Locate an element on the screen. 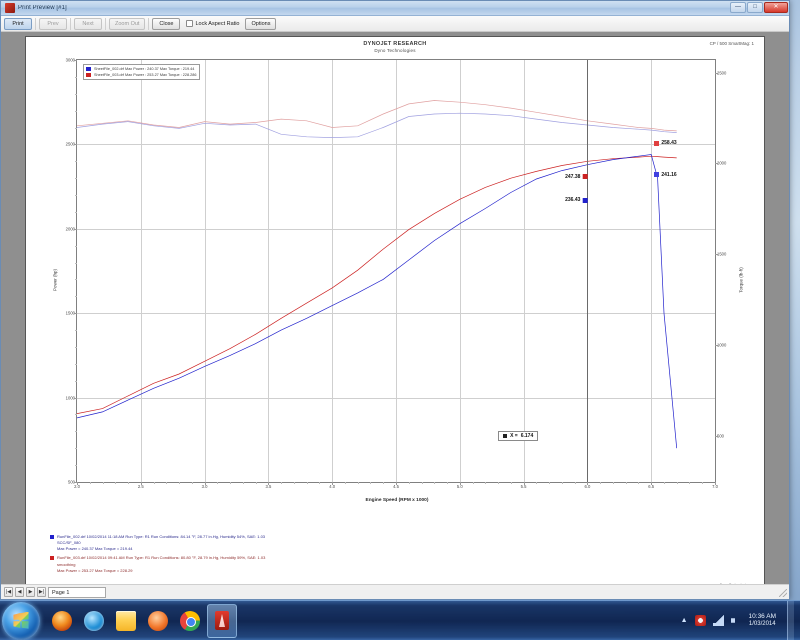  close-button: ✕ is located at coordinates (776, 7).